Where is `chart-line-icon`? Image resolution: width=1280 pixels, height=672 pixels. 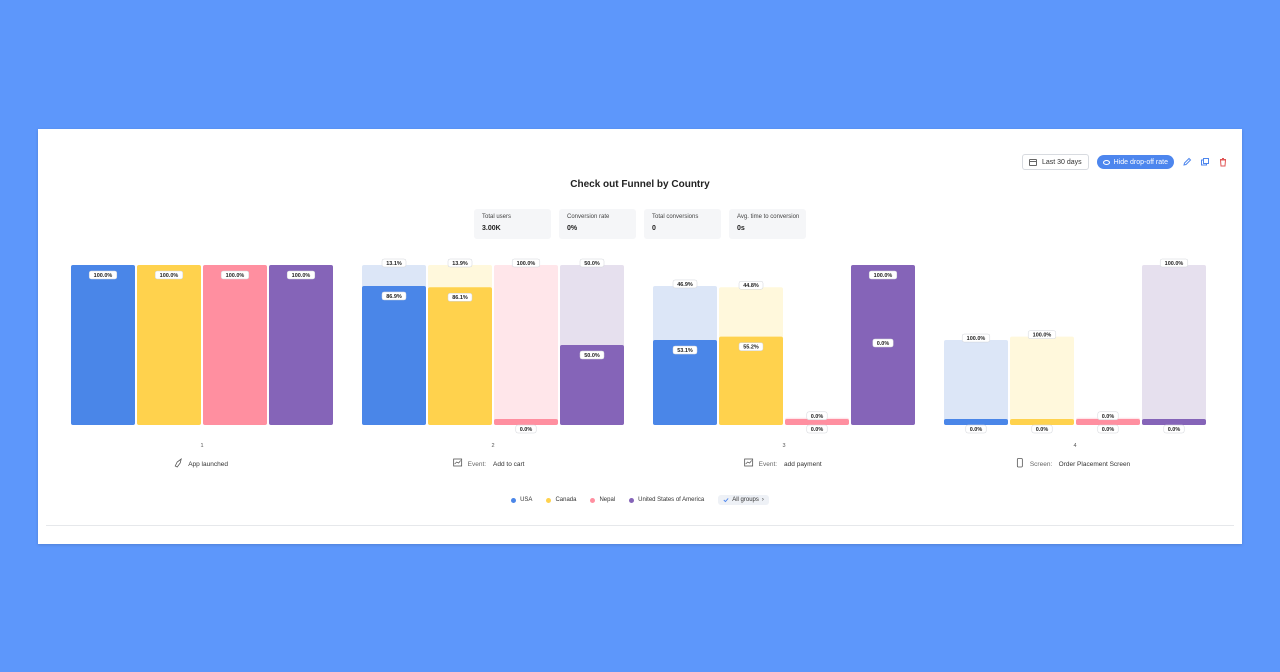 chart-line-icon is located at coordinates (749, 462).